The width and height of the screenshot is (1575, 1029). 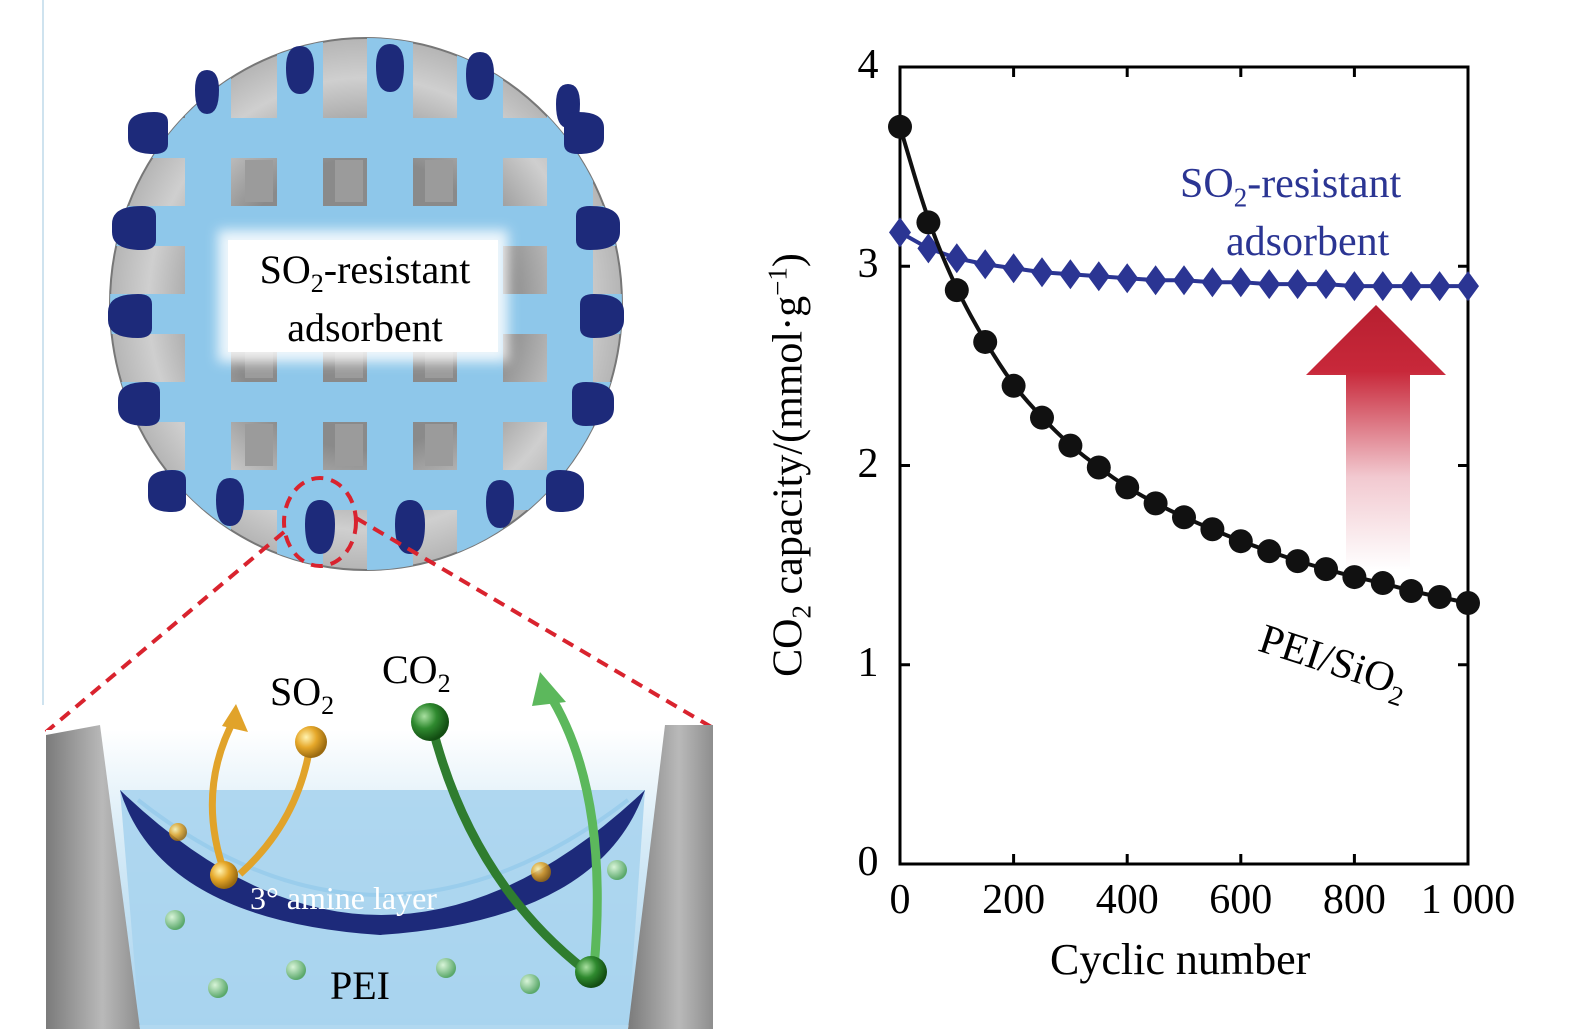 I want to click on amine-layer-label: 3° amine layer, so click(x=343, y=898).